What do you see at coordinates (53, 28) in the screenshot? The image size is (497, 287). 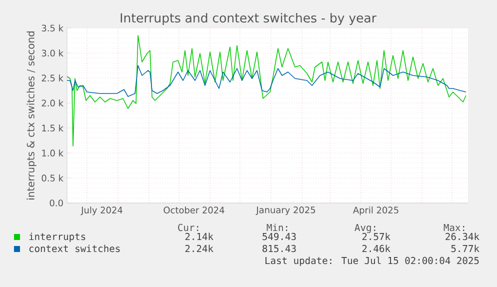 I see `y-tick-label: 3.5 k` at bounding box center [53, 28].